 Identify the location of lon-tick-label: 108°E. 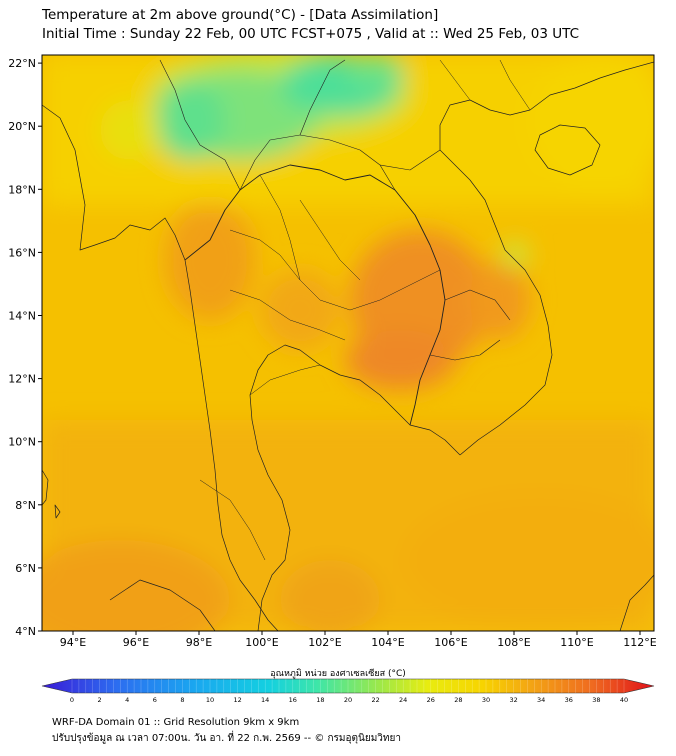
(513, 642).